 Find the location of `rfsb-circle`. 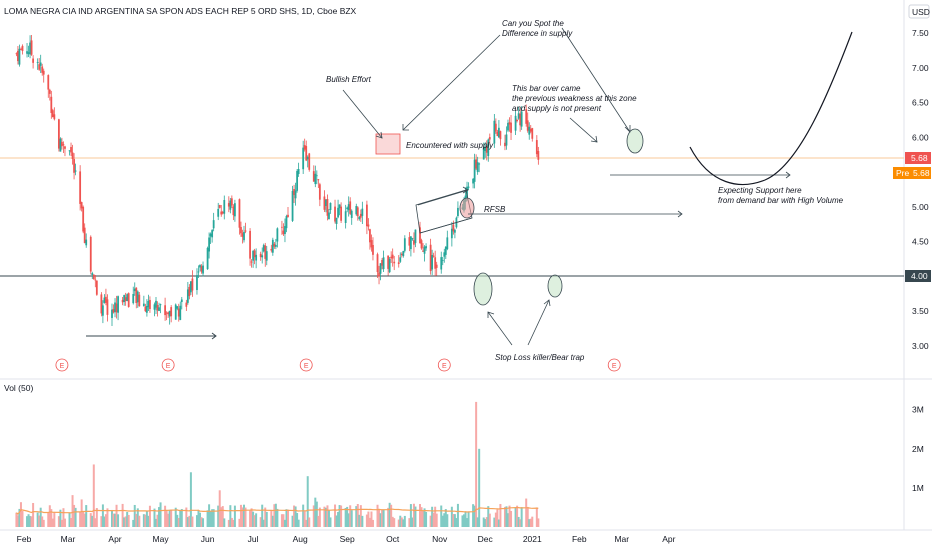

rfsb-circle is located at coordinates (467, 208).